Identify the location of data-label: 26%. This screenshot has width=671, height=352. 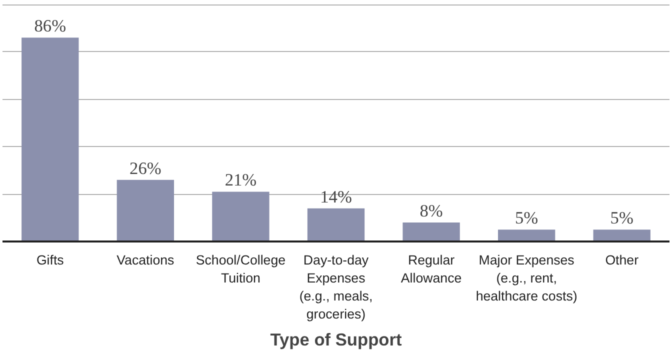
(146, 168).